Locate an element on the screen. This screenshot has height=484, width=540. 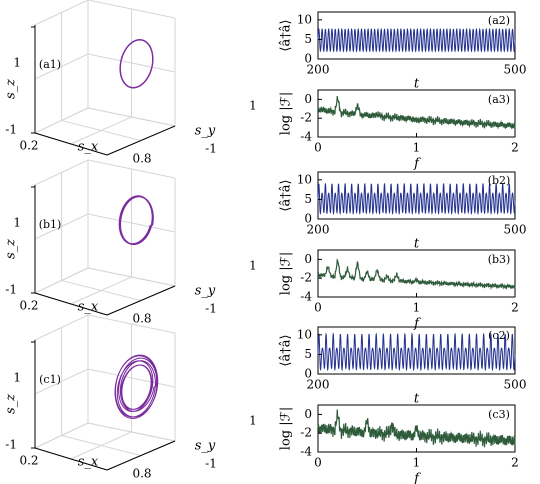
panel-b2-label: (b2) is located at coordinates (499, 180).